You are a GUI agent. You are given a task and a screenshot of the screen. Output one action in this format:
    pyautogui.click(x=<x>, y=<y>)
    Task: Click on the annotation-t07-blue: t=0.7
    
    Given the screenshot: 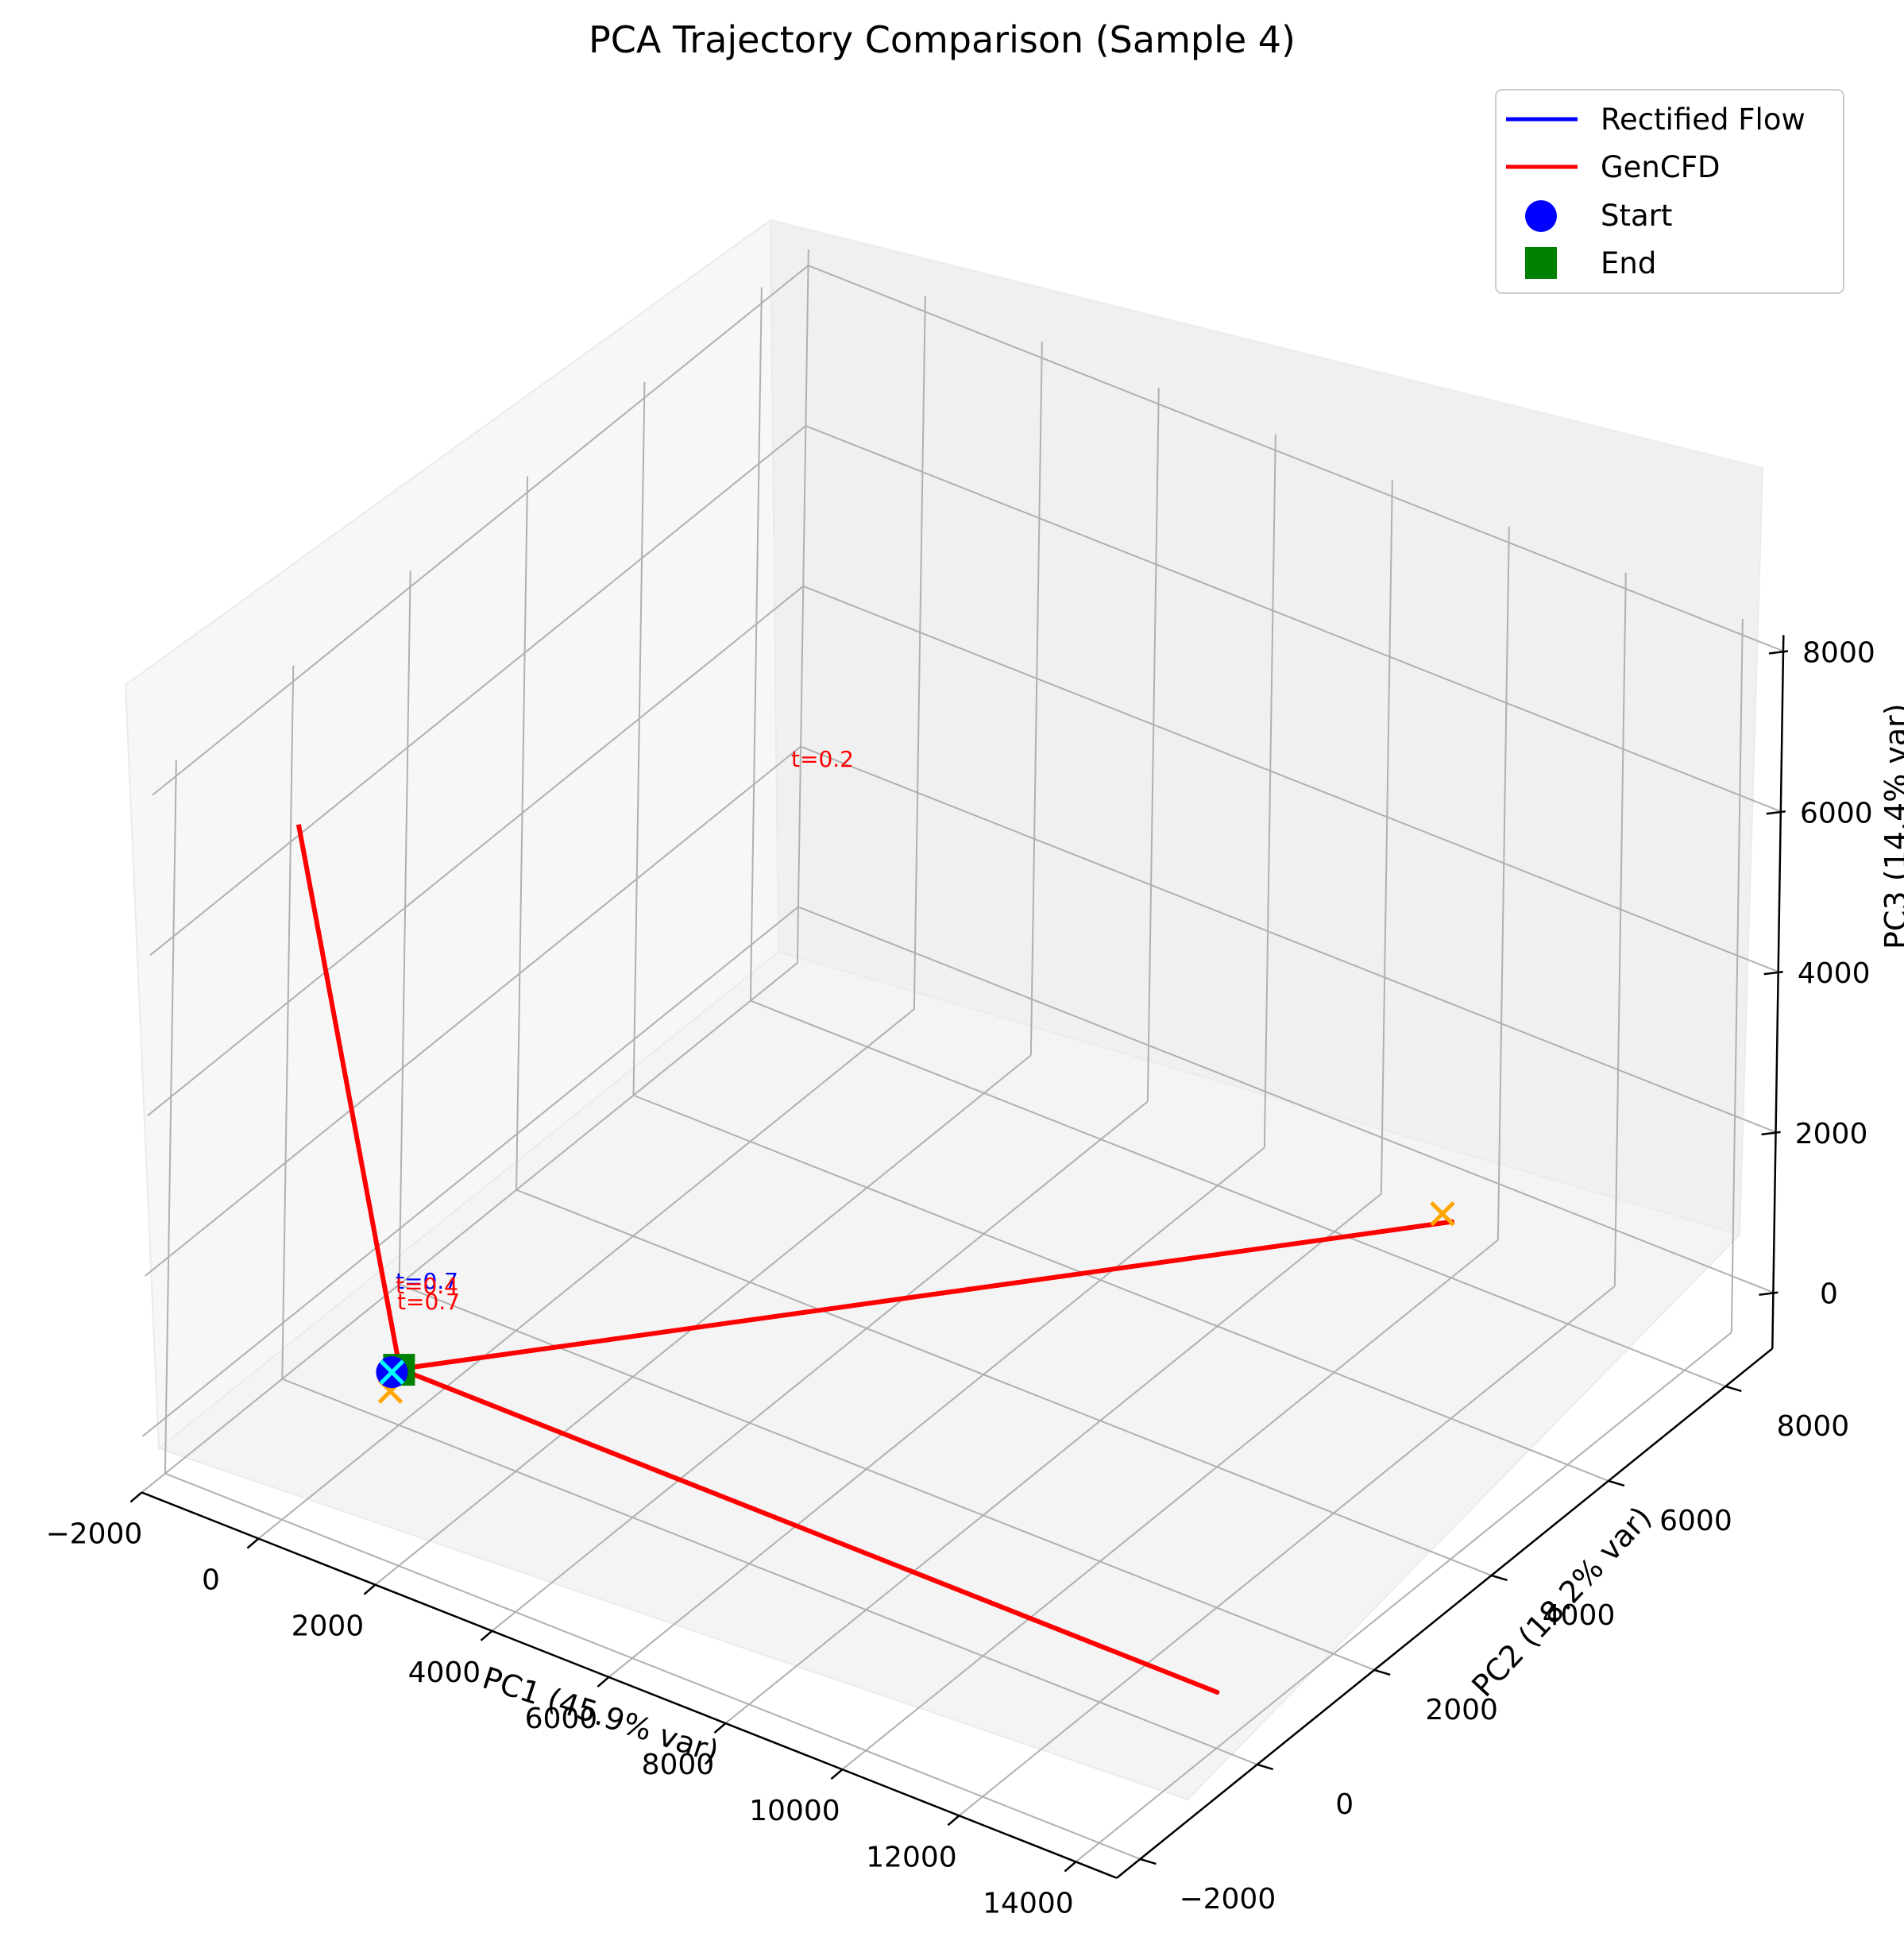 What is the action you would take?
    pyautogui.click(x=427, y=1281)
    